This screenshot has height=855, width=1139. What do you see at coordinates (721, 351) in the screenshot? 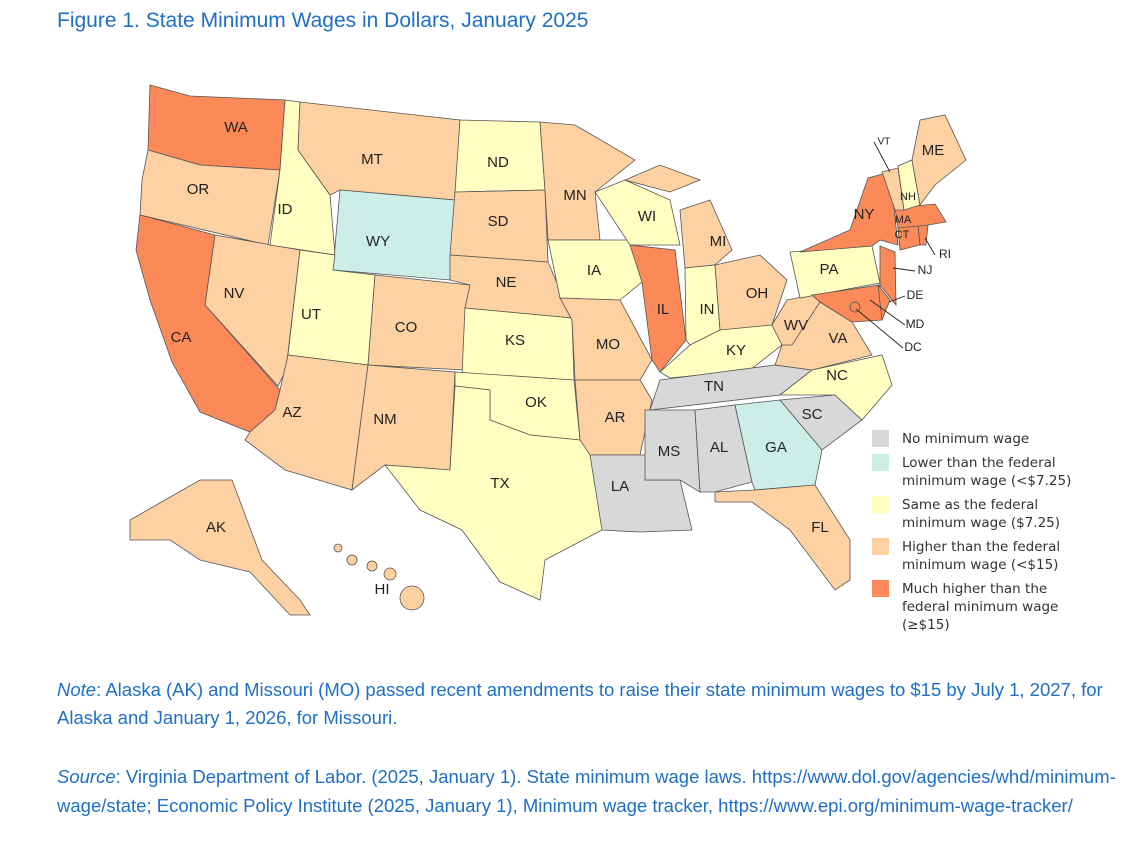
I see `state-ky` at bounding box center [721, 351].